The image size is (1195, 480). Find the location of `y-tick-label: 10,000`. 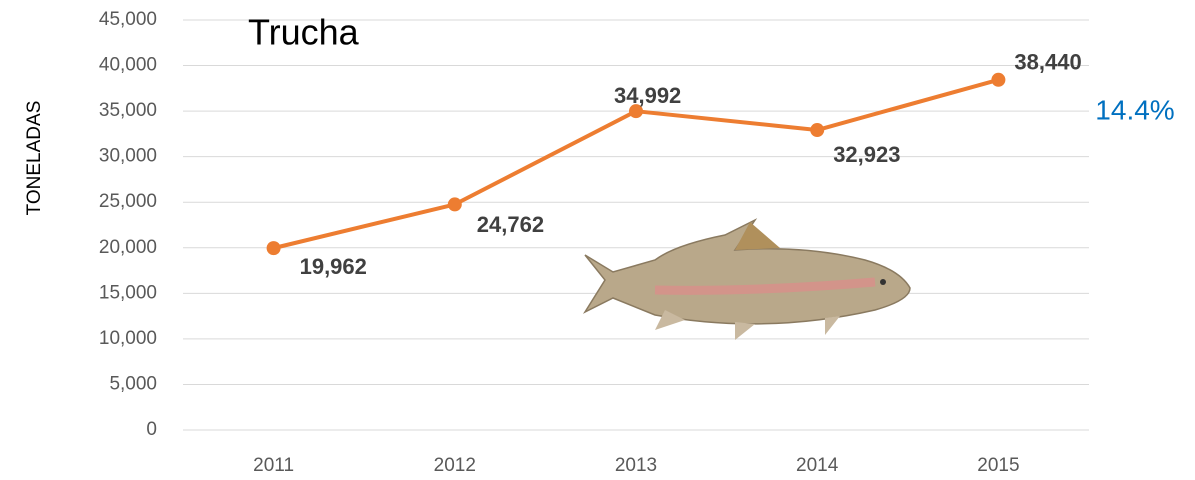

y-tick-label: 10,000 is located at coordinates (128, 338).